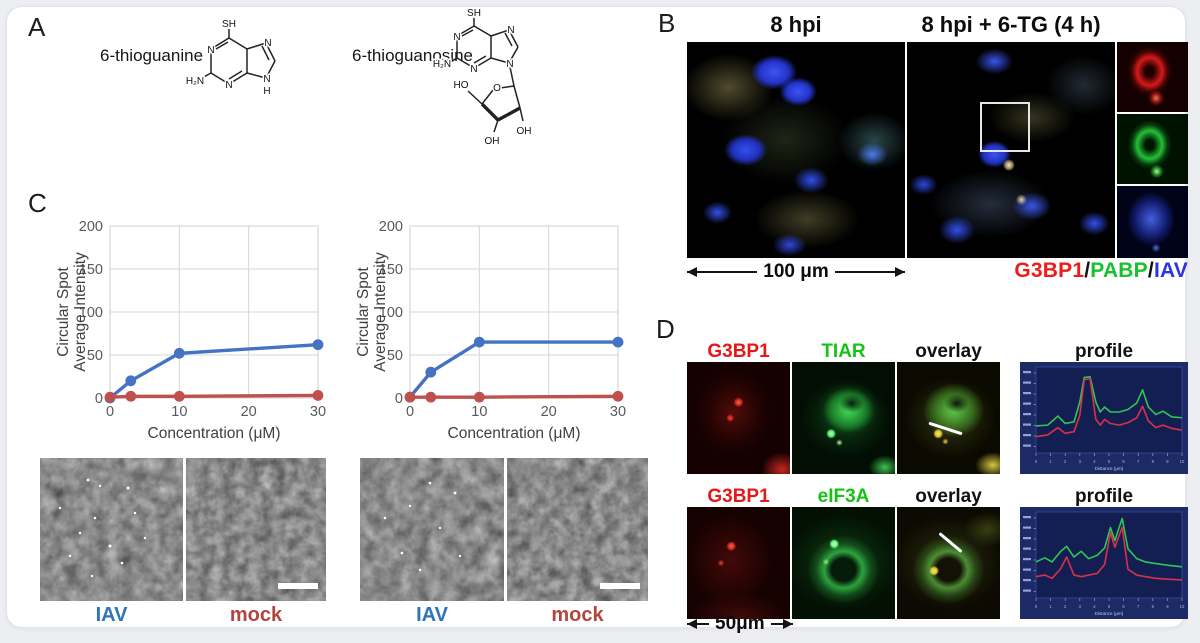  I want to click on panel-c-label: C, so click(37, 203).